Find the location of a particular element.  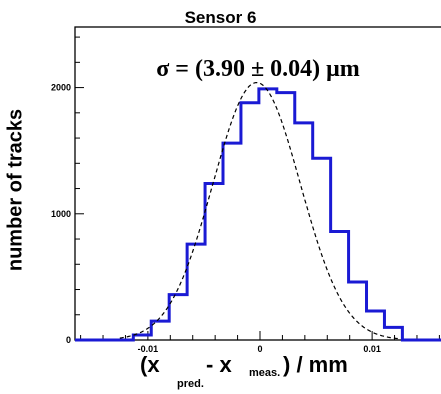

x-tick-label: -0.01 is located at coordinates (148, 349).